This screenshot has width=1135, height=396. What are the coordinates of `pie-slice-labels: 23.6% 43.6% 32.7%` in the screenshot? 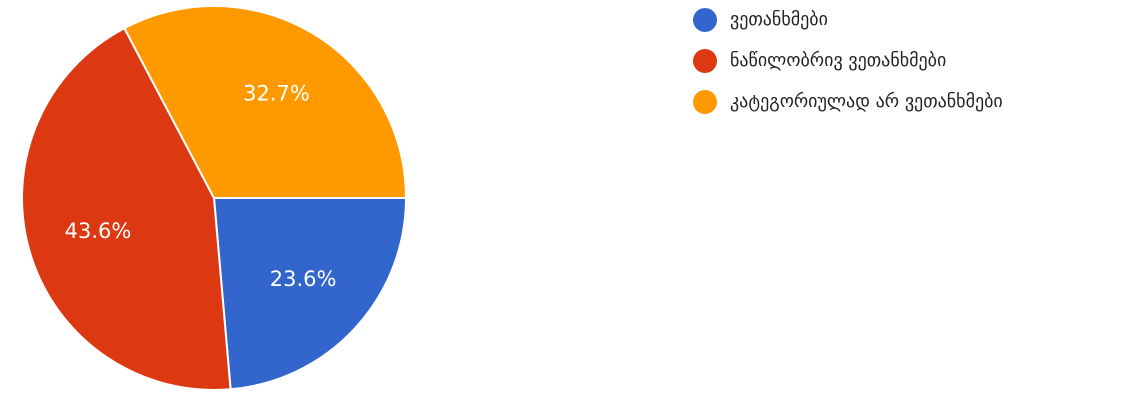 It's located at (201, 185).